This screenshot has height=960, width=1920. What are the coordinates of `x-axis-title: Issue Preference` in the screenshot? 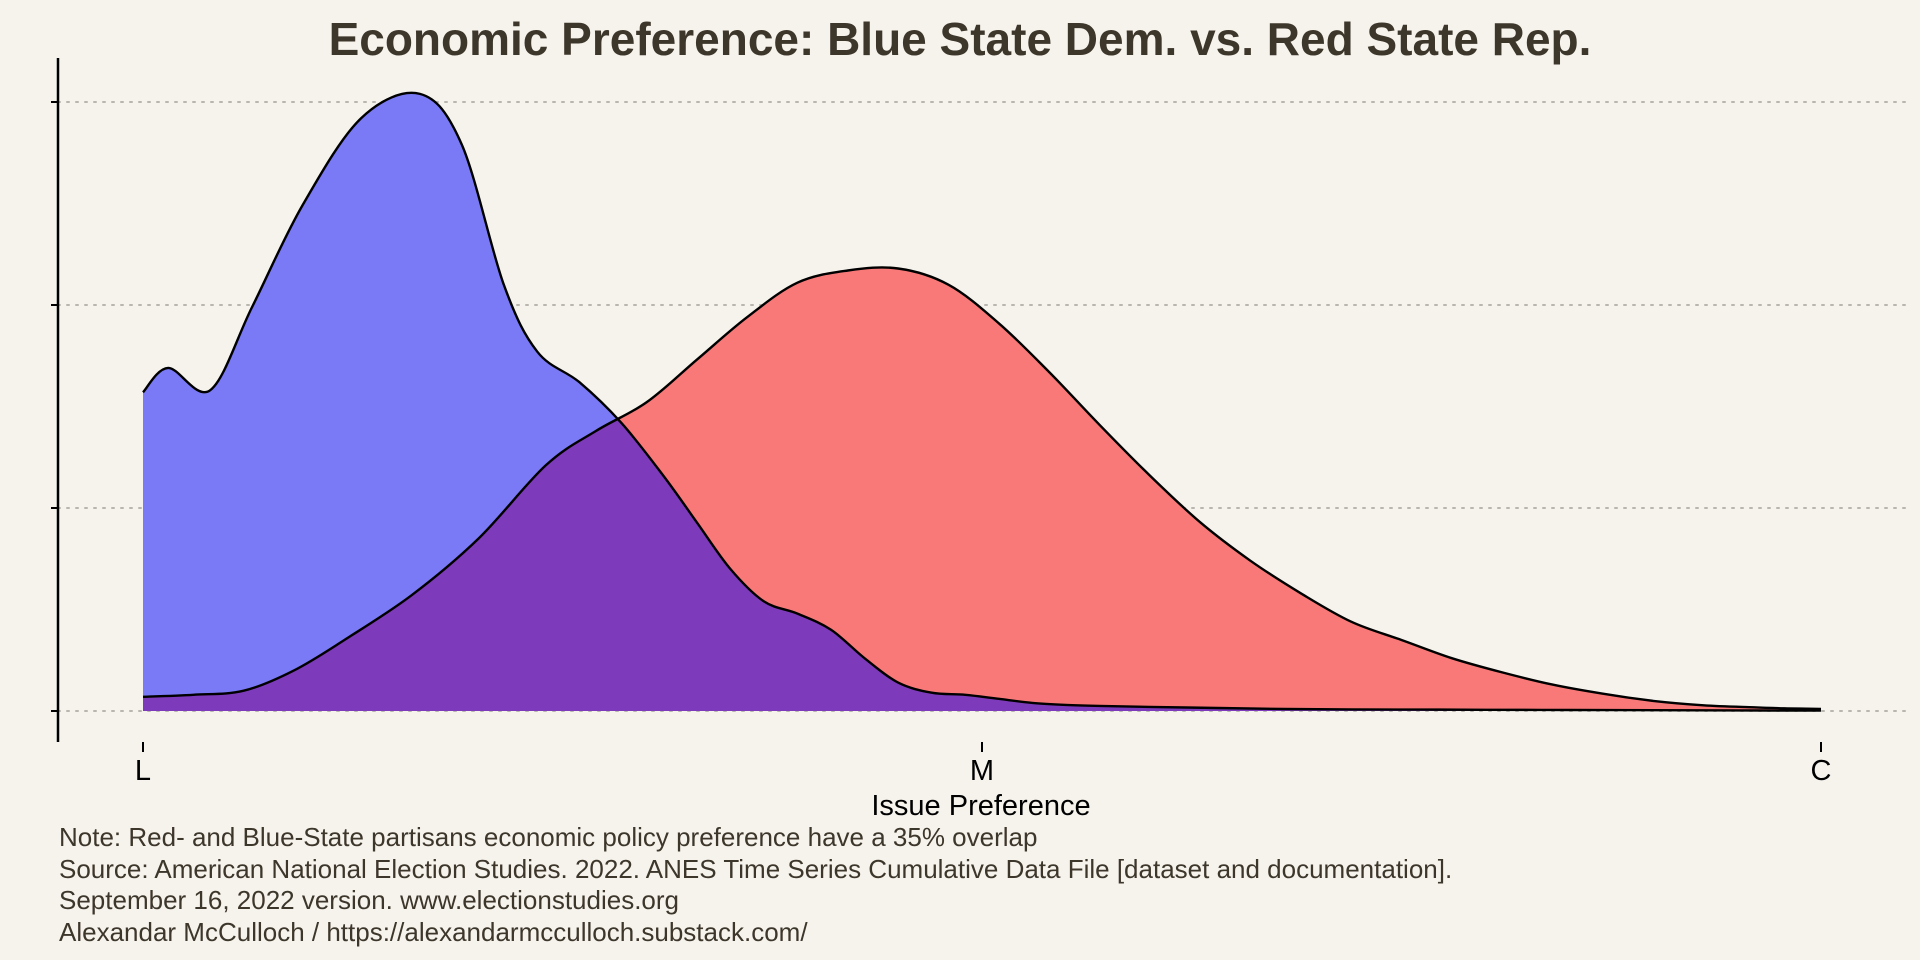 It's located at (980, 805).